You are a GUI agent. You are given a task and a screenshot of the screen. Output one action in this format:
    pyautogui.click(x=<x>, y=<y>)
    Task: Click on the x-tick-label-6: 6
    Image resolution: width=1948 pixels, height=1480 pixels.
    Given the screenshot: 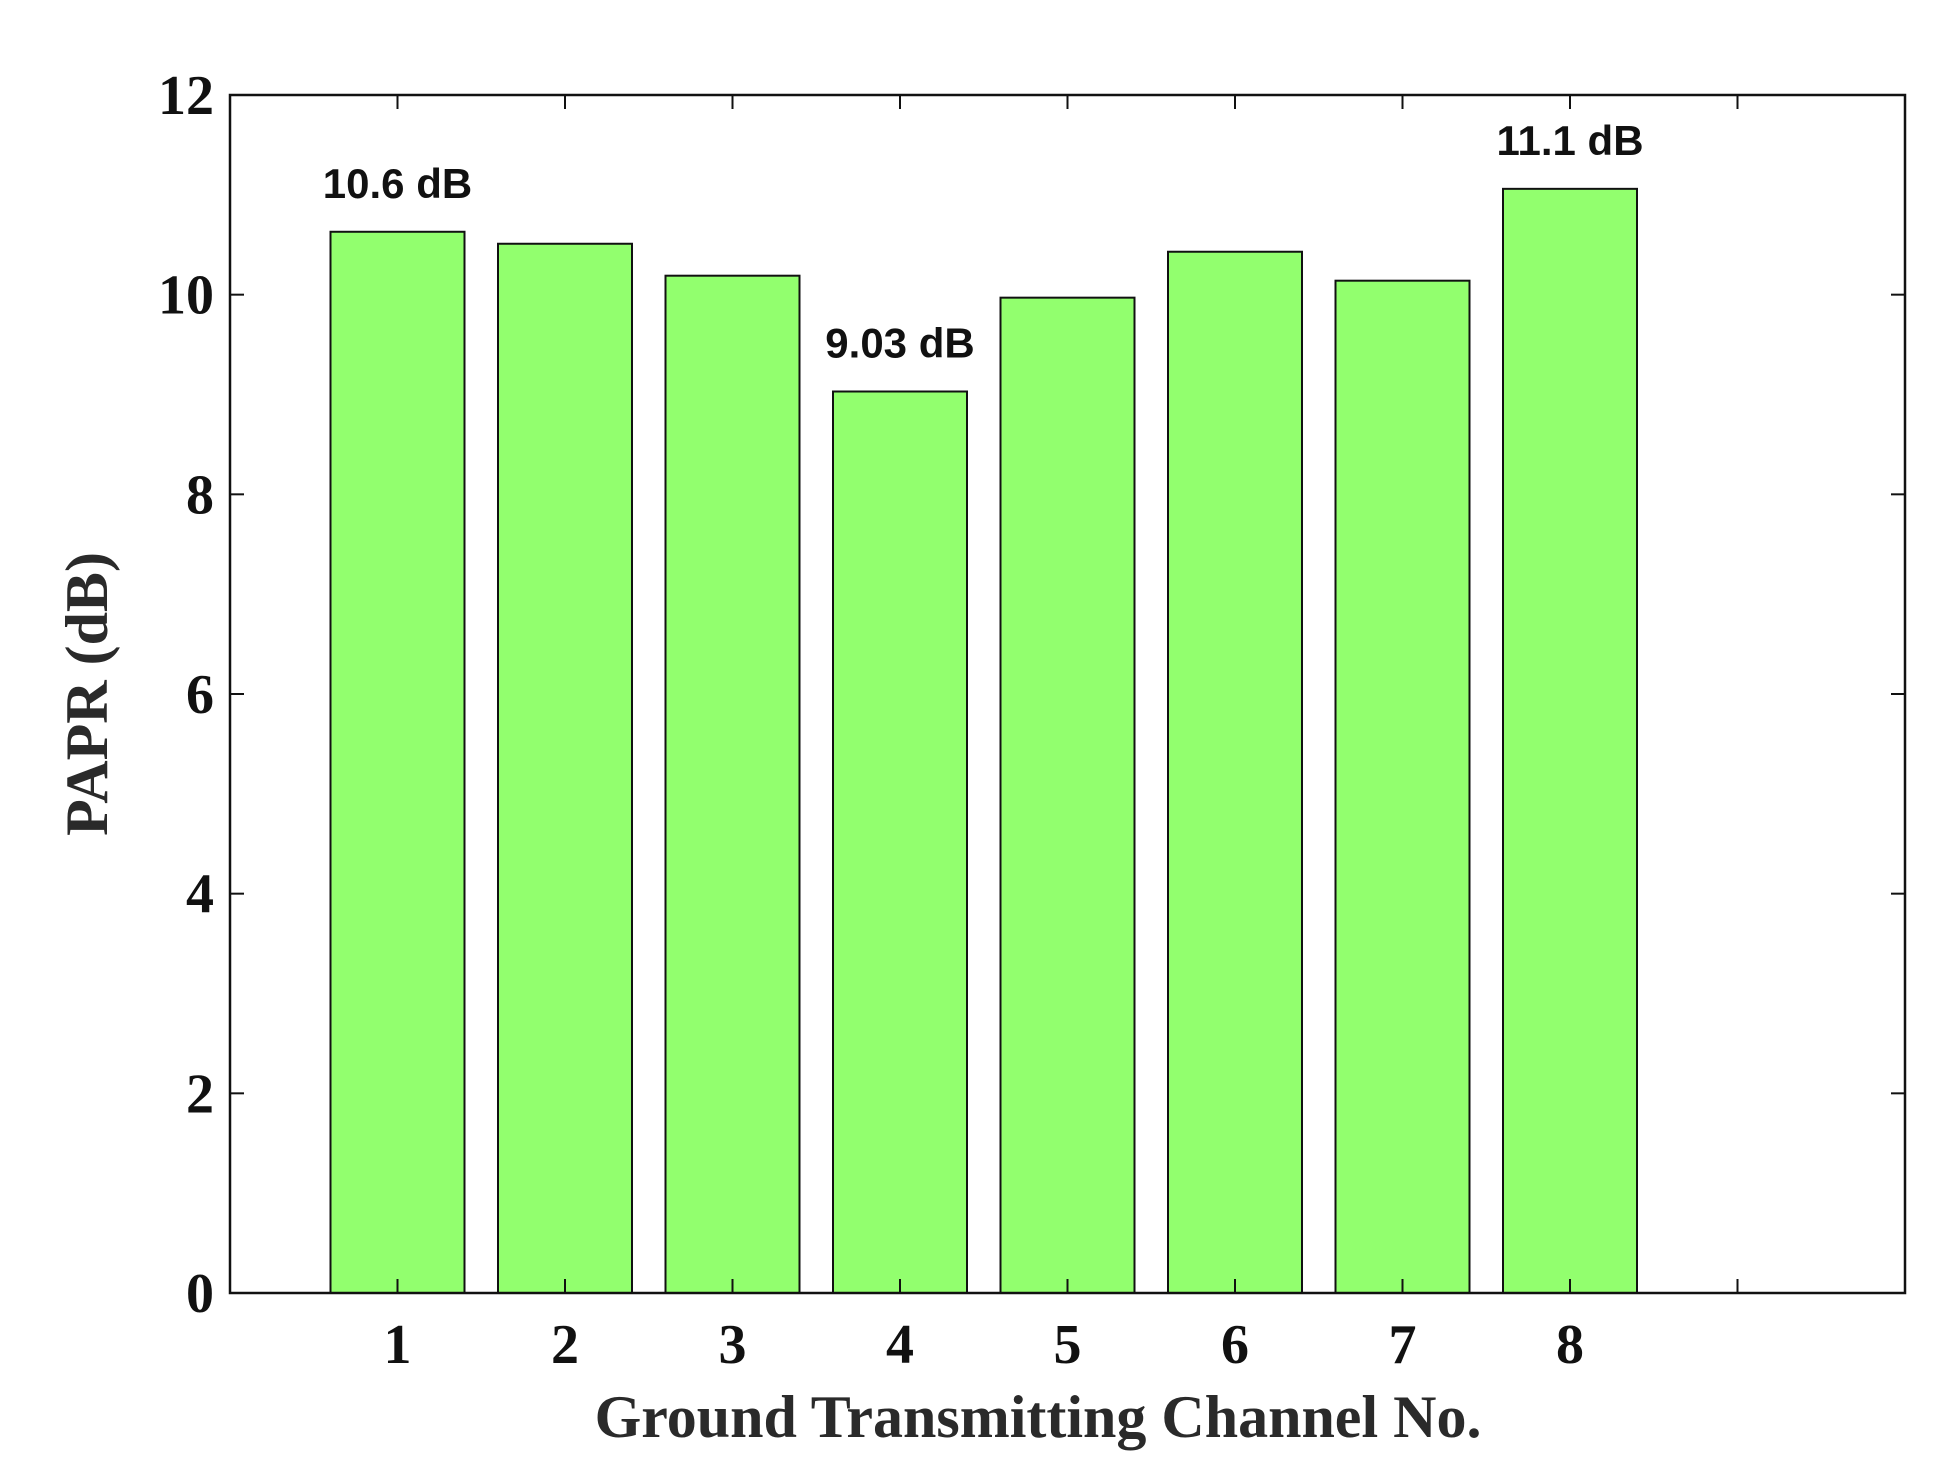 What is the action you would take?
    pyautogui.click(x=1235, y=1345)
    